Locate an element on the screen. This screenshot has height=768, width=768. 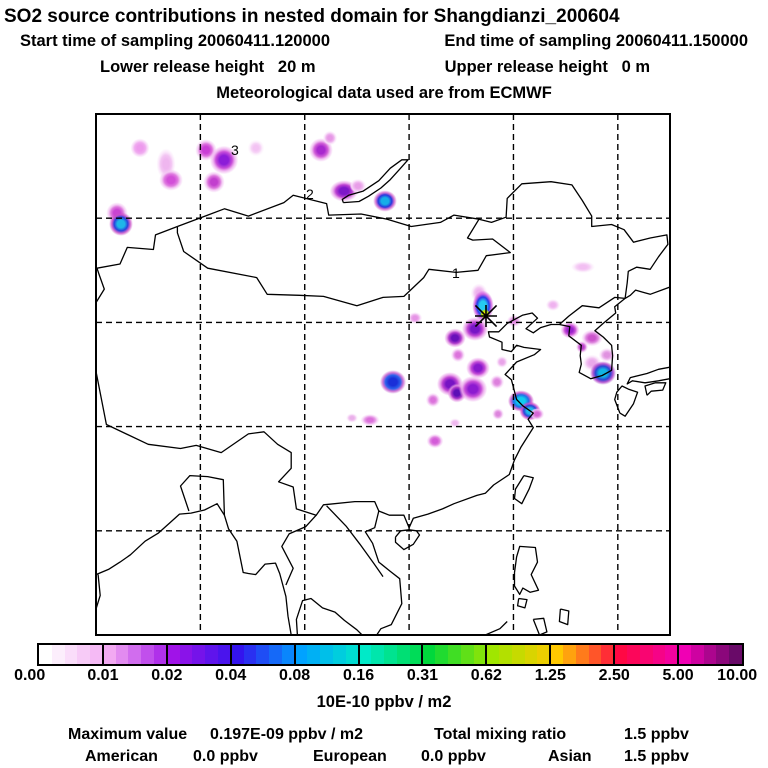
colorbar-tick-label: 0.08 is located at coordinates (295, 675).